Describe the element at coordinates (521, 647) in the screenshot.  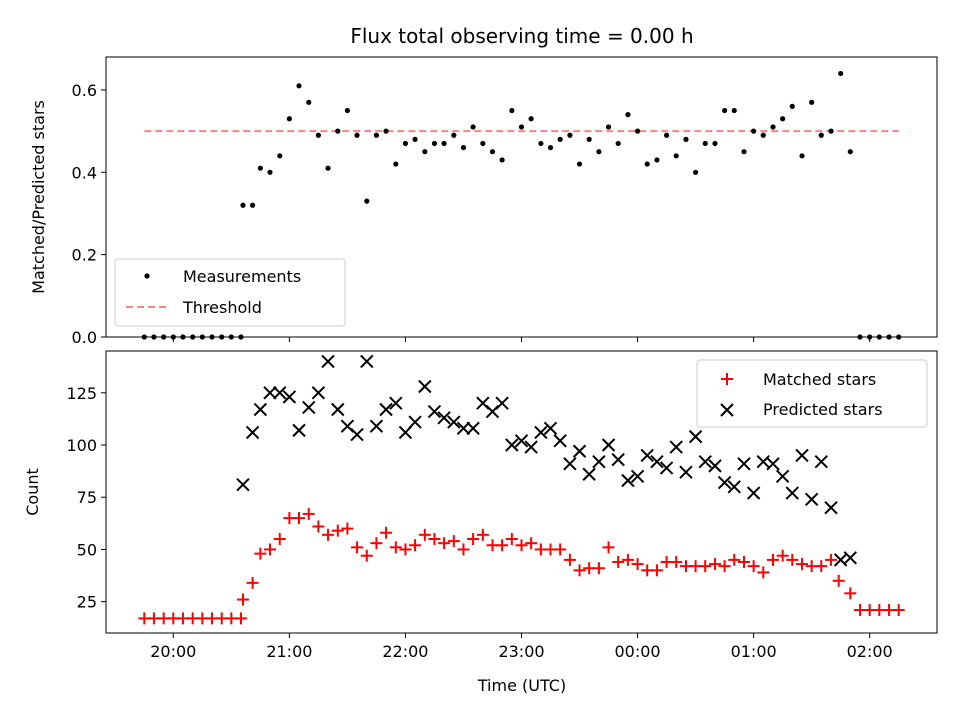
I see `bottom-x-ticks: 20:00 21:00 22:00 23:00 00:00 01:00 02:00` at that location.